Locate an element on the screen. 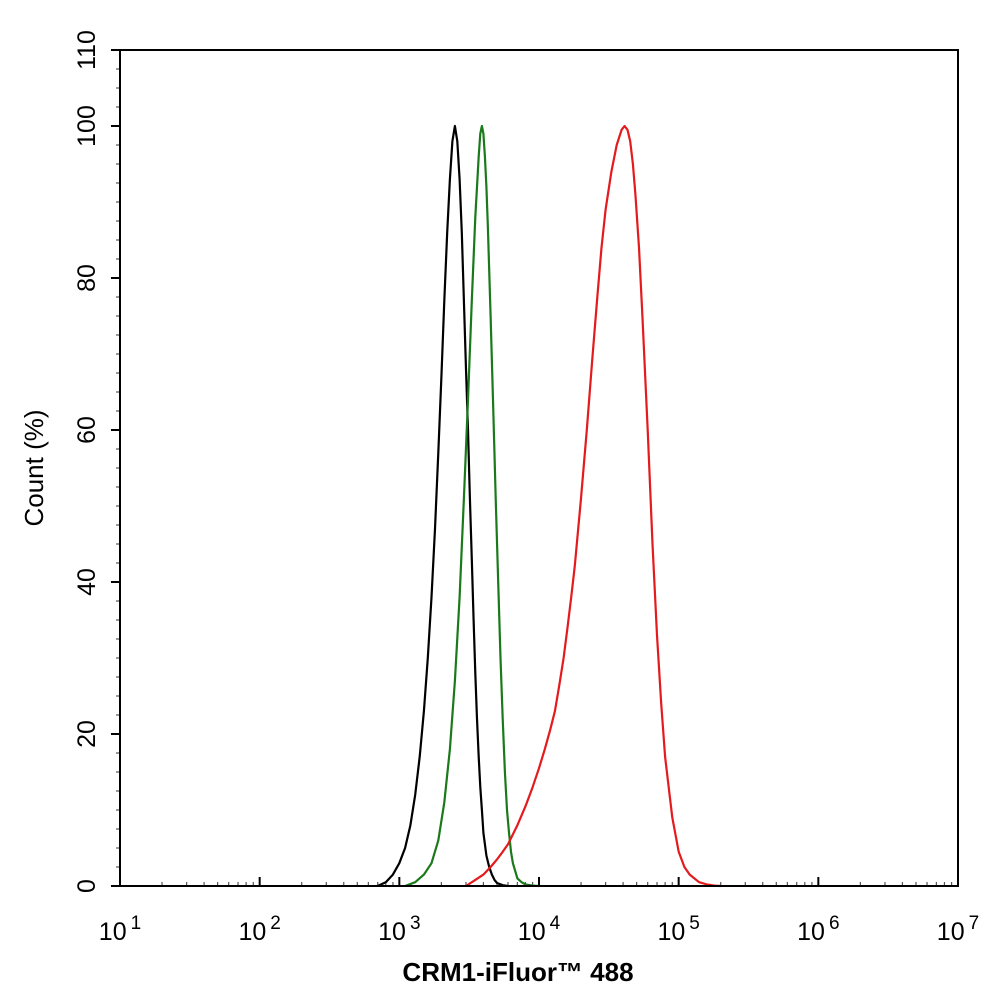 Image resolution: width=994 pixels, height=1002 pixels. y-tick-label: 40 is located at coordinates (87, 582).